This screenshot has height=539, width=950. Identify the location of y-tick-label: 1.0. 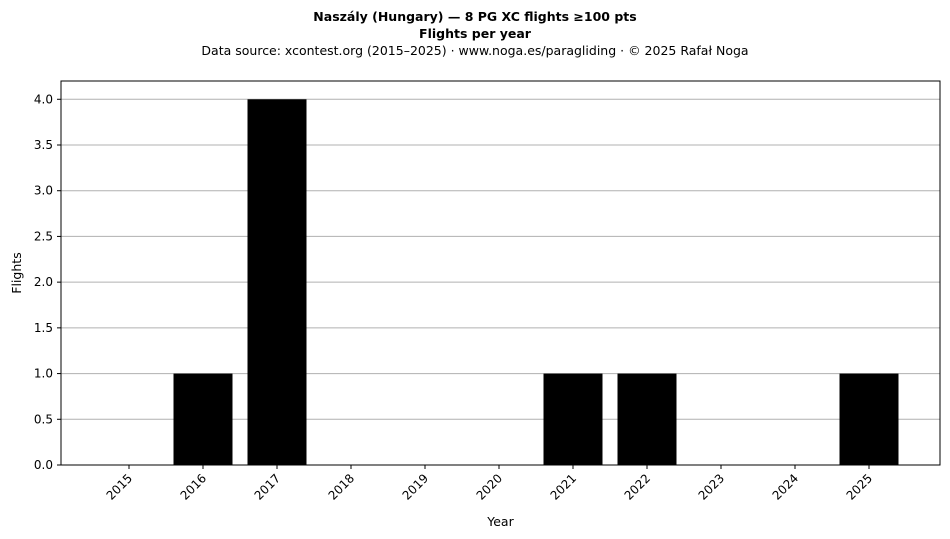
(43, 374).